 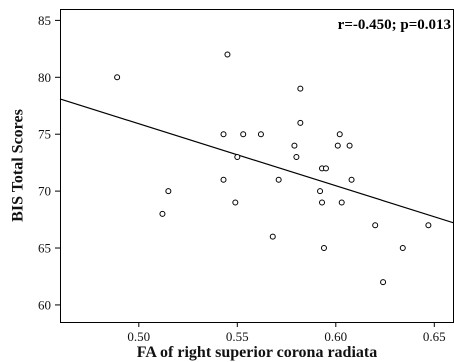 I want to click on y-tick-label: 85, so click(x=44, y=20).